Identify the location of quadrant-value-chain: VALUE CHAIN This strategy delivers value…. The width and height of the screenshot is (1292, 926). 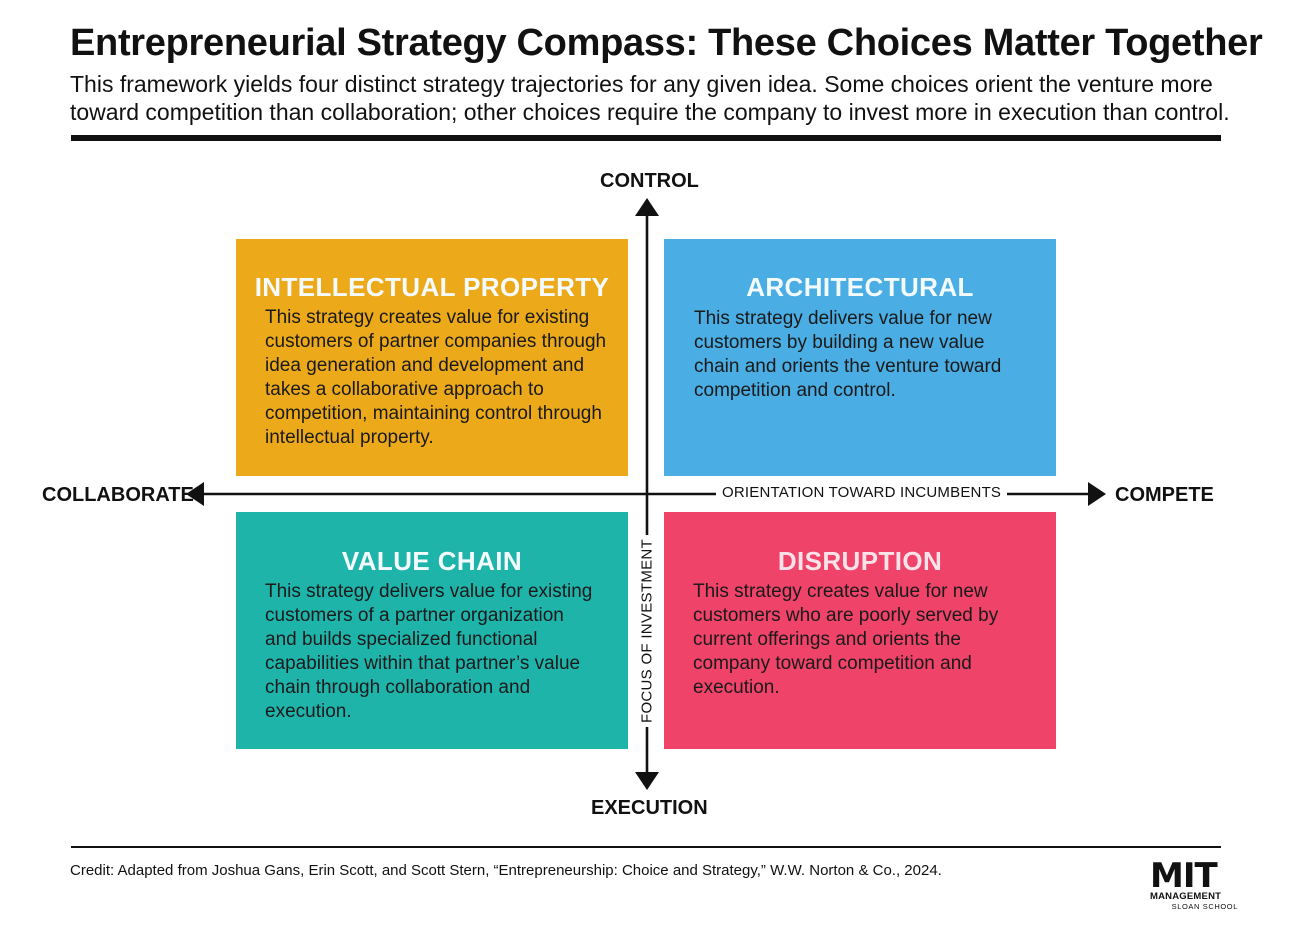
(432, 630).